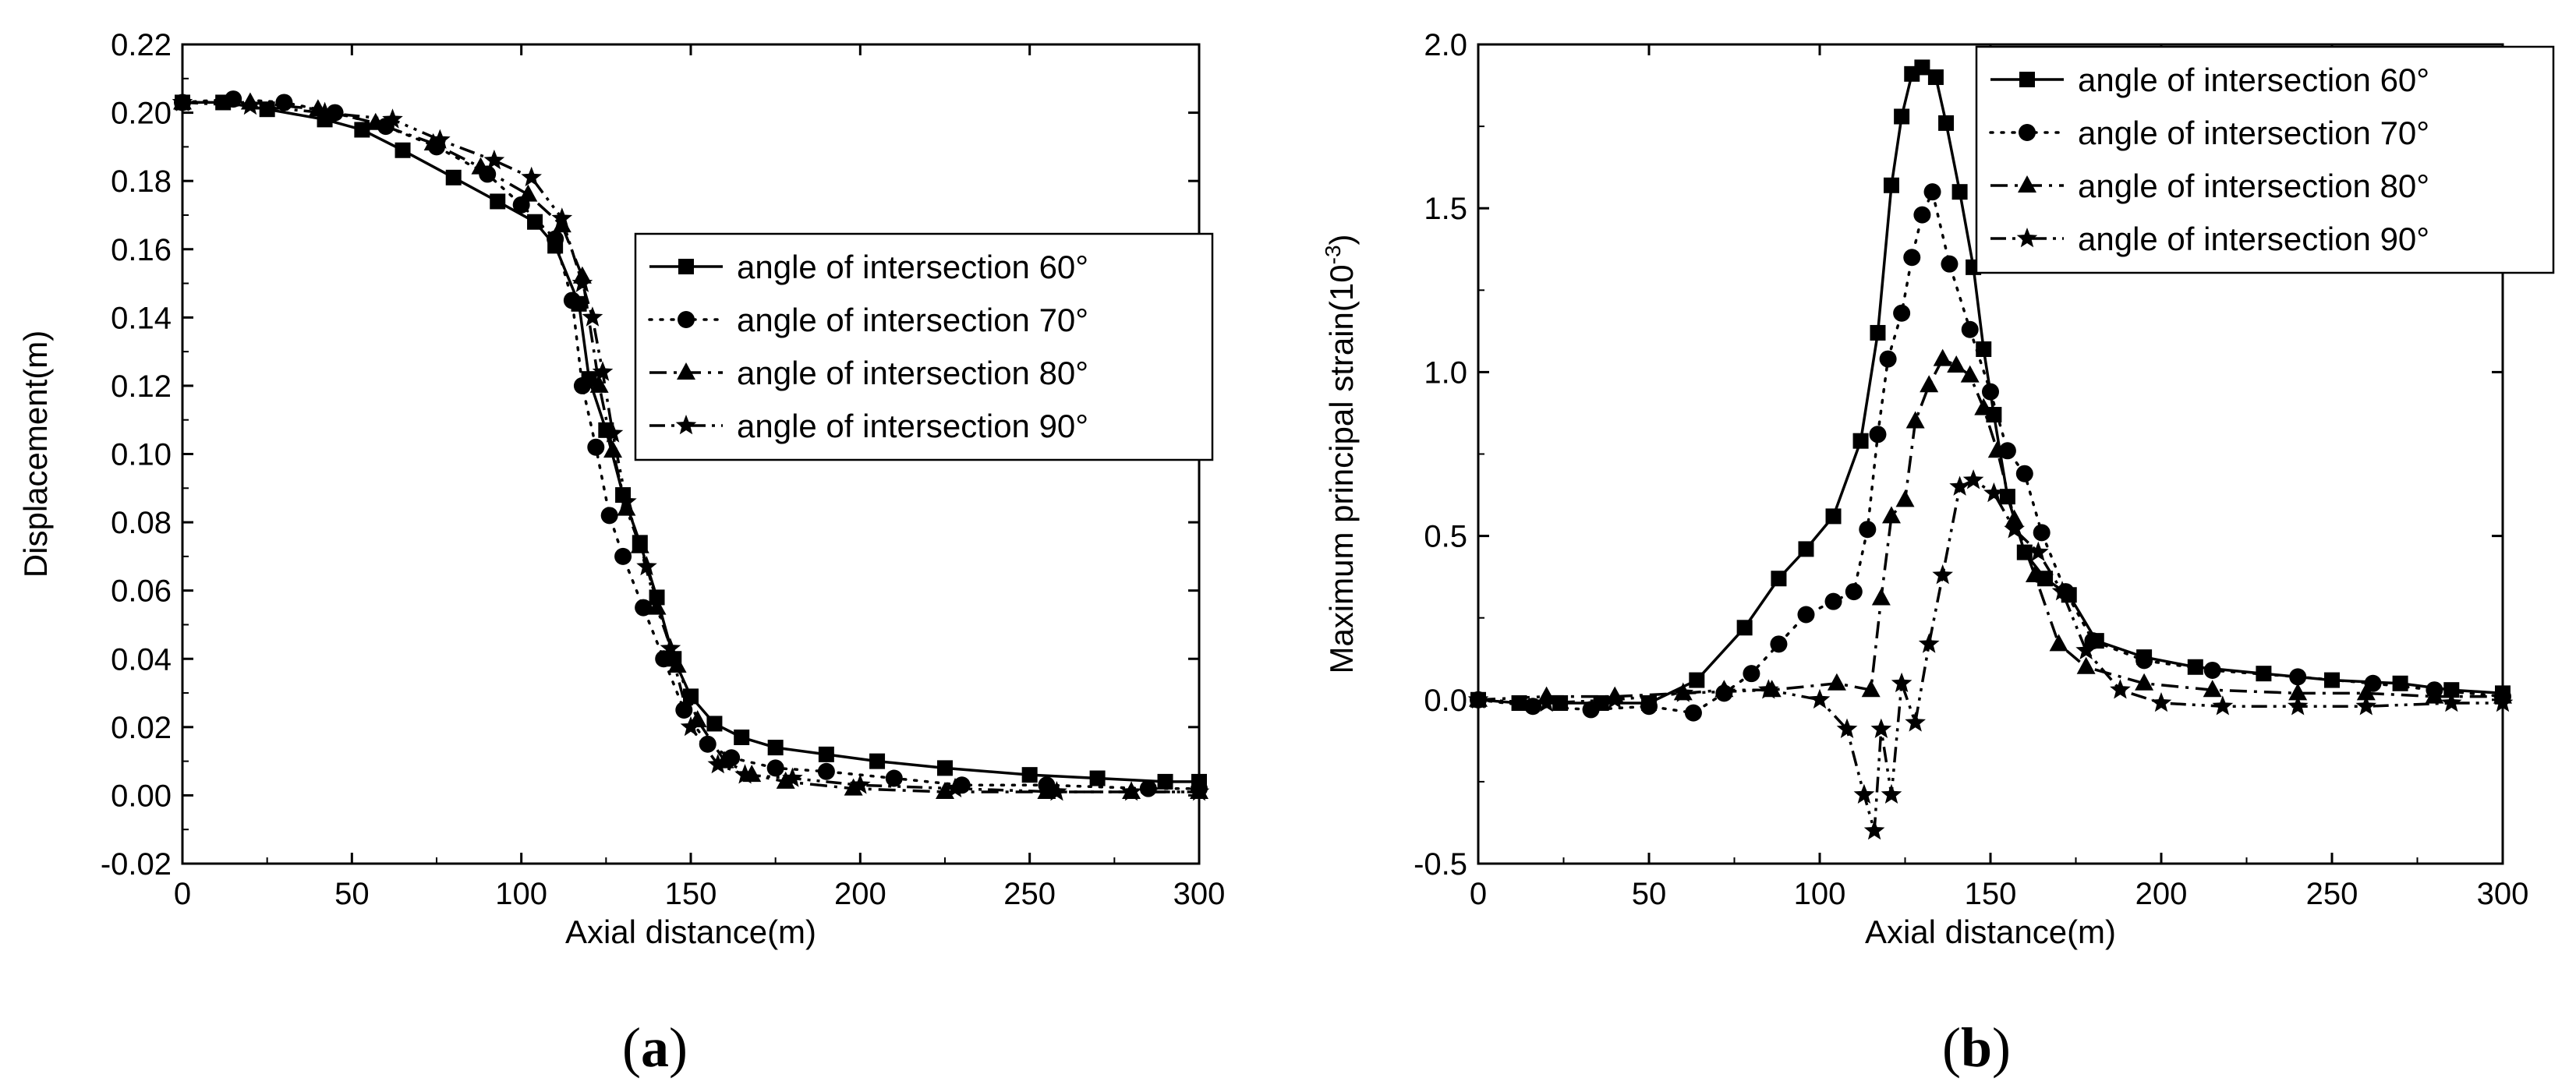 This screenshot has height=1092, width=2576. What do you see at coordinates (2253, 239) in the screenshot?
I see `legend-label-b-4: angle of intersection 90°` at bounding box center [2253, 239].